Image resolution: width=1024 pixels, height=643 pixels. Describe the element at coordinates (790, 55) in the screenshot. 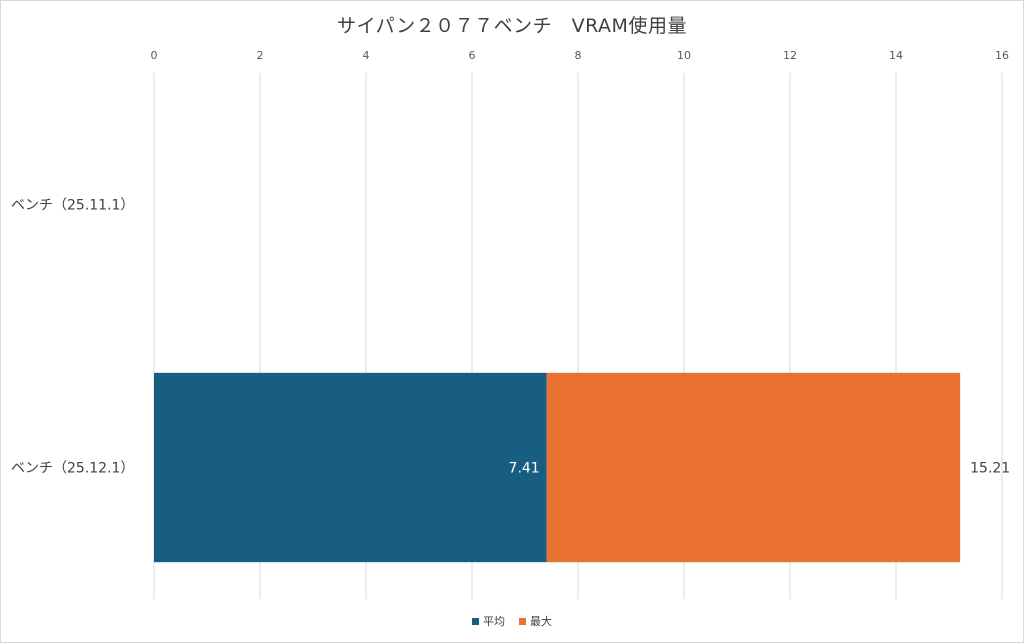

I see `x-tick-label: 12` at that location.